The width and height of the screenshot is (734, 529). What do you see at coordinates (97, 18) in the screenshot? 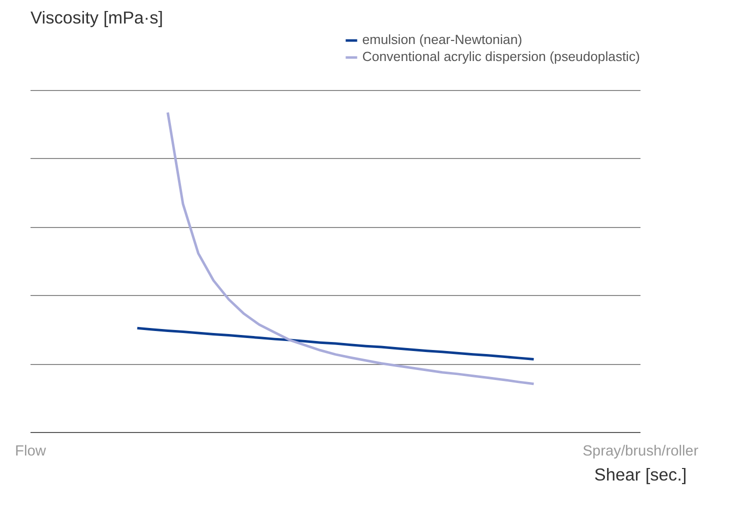
I see `y-axis-title: Viscosity [mPa·s]` at bounding box center [97, 18].